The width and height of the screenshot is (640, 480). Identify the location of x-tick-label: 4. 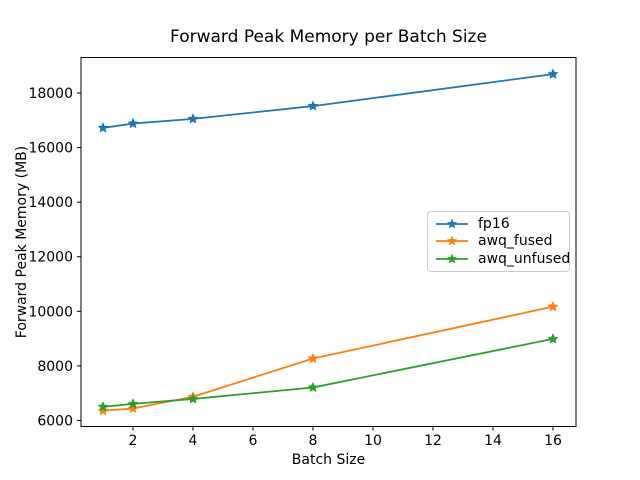
(193, 441).